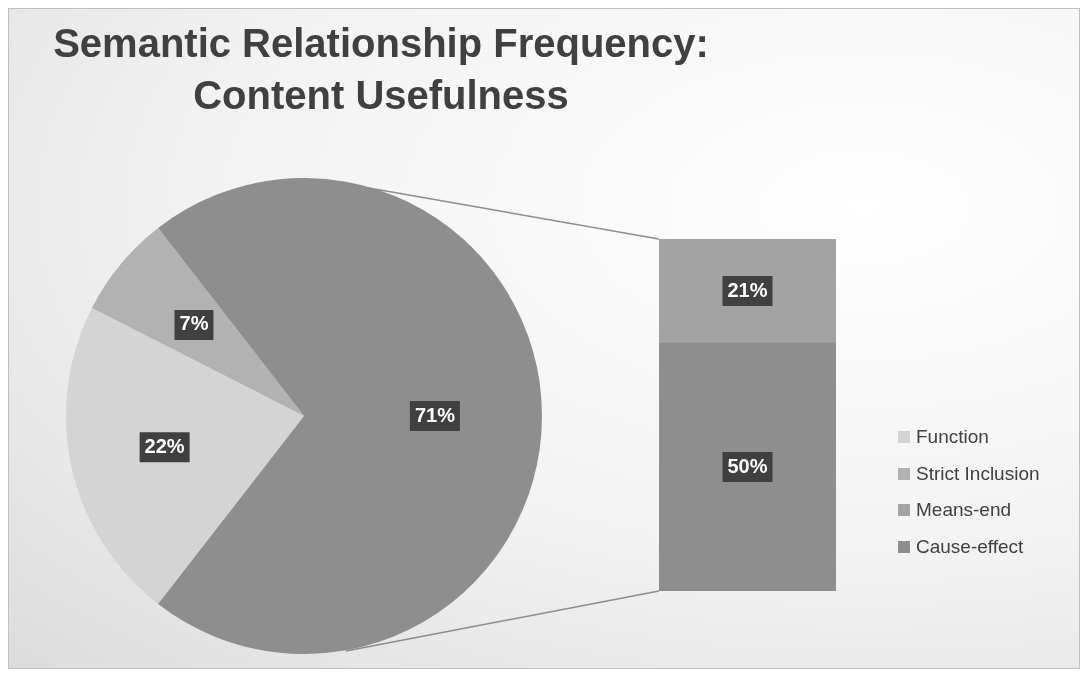 This screenshot has height=677, width=1088. I want to click on data-label: 21%, so click(747, 289).